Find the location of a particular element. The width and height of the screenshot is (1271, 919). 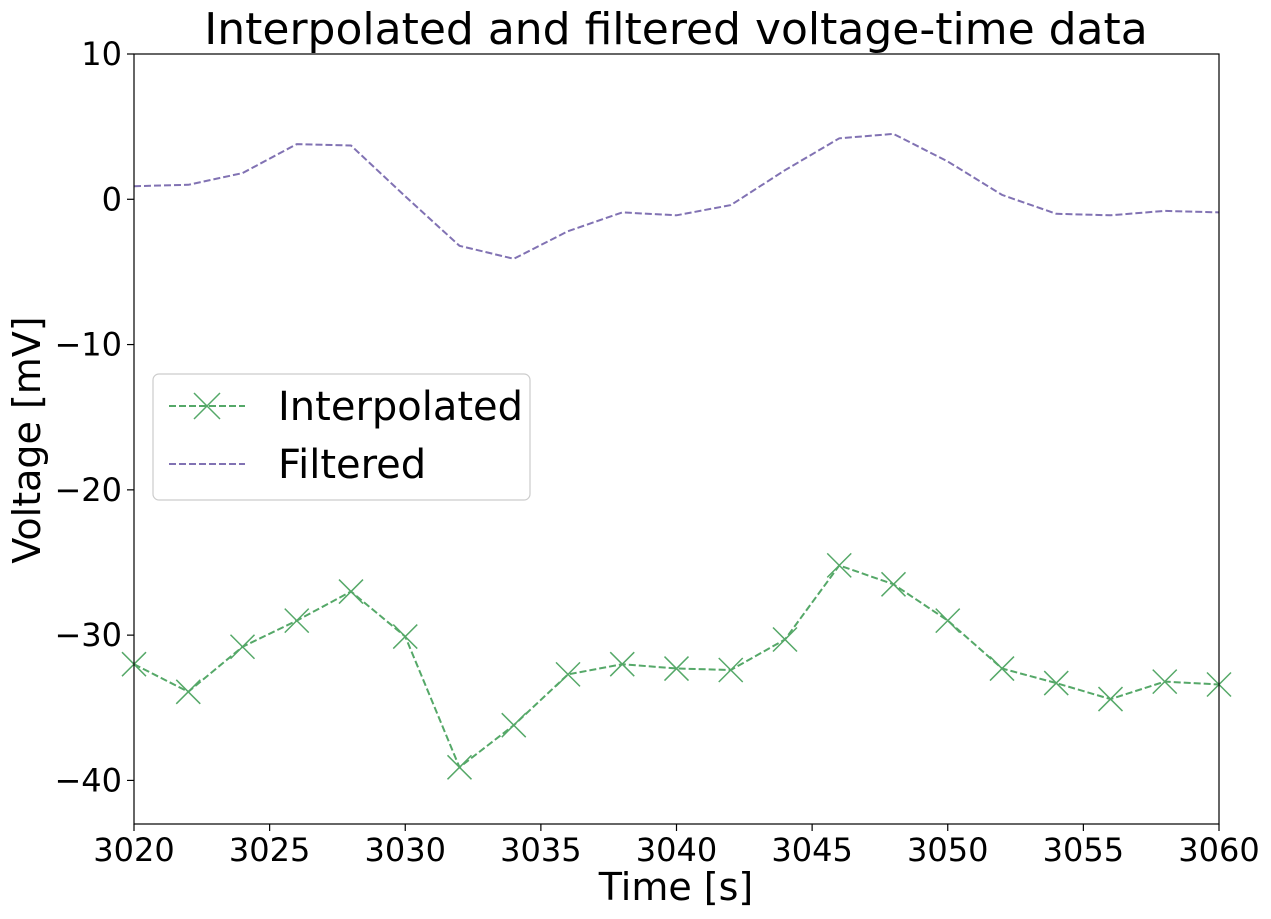

y-tick-label: −40 is located at coordinates (88, 780).